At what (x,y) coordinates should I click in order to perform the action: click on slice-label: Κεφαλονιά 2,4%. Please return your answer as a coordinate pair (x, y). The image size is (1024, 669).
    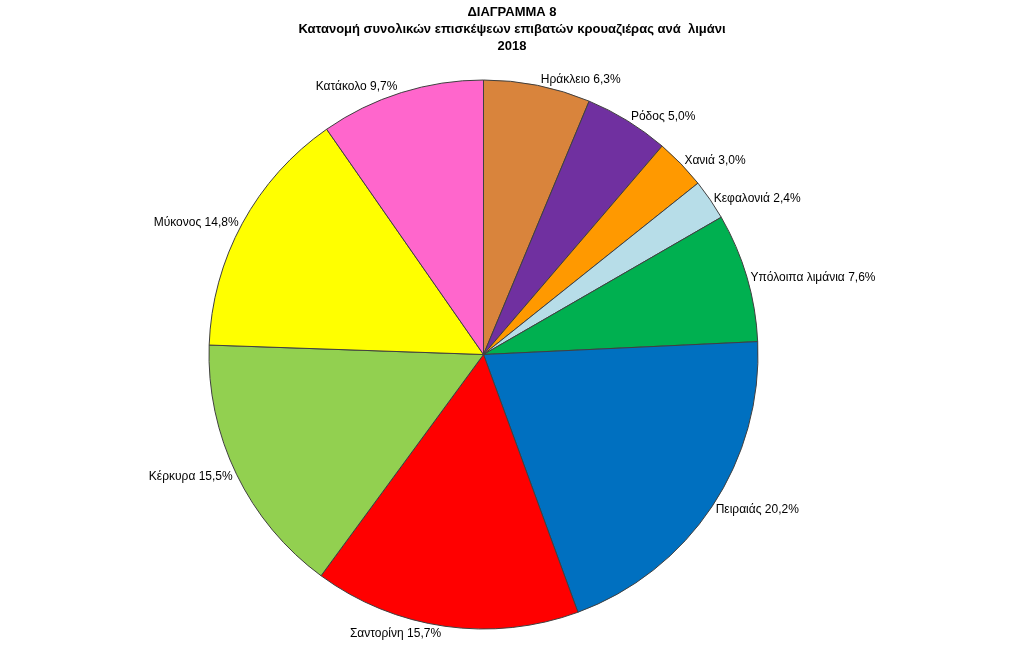
    Looking at the image, I should click on (757, 197).